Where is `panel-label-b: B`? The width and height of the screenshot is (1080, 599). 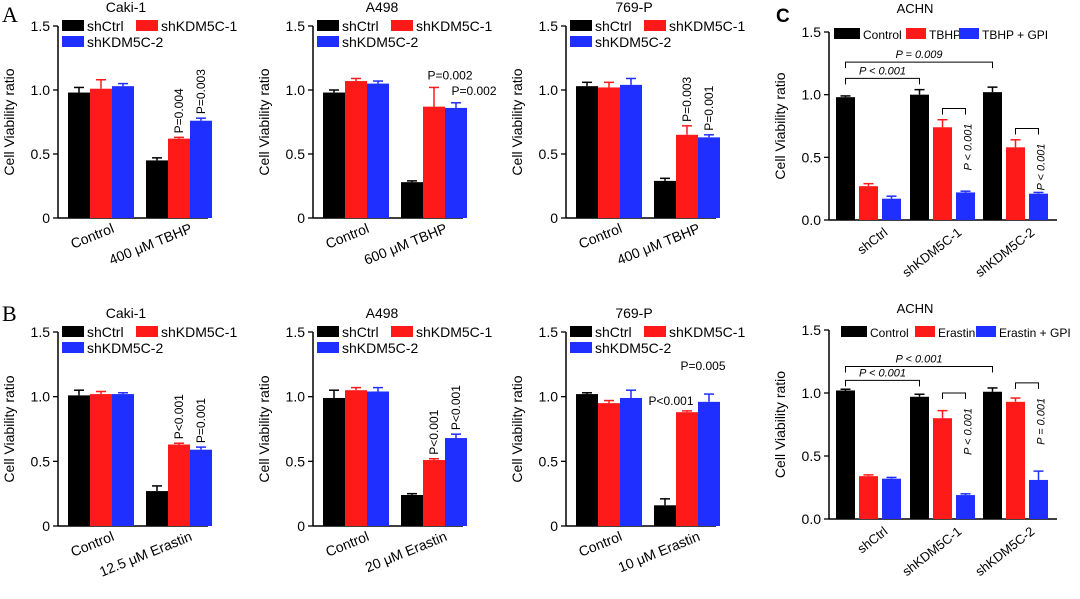
panel-label-b: B is located at coordinates (9, 313).